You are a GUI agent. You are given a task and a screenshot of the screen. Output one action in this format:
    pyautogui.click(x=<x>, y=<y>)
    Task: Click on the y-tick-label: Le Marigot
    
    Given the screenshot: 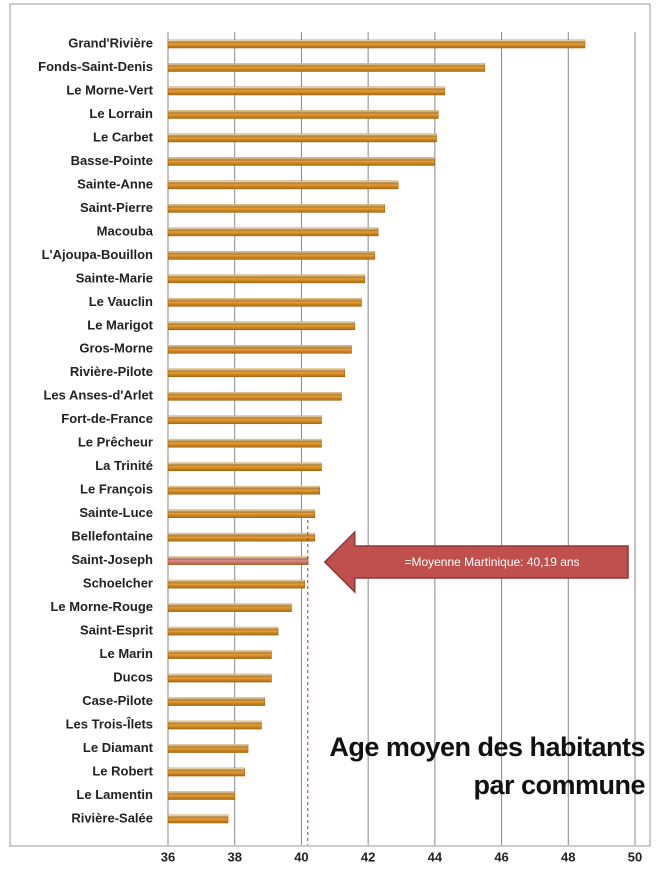 What is the action you would take?
    pyautogui.click(x=120, y=324)
    